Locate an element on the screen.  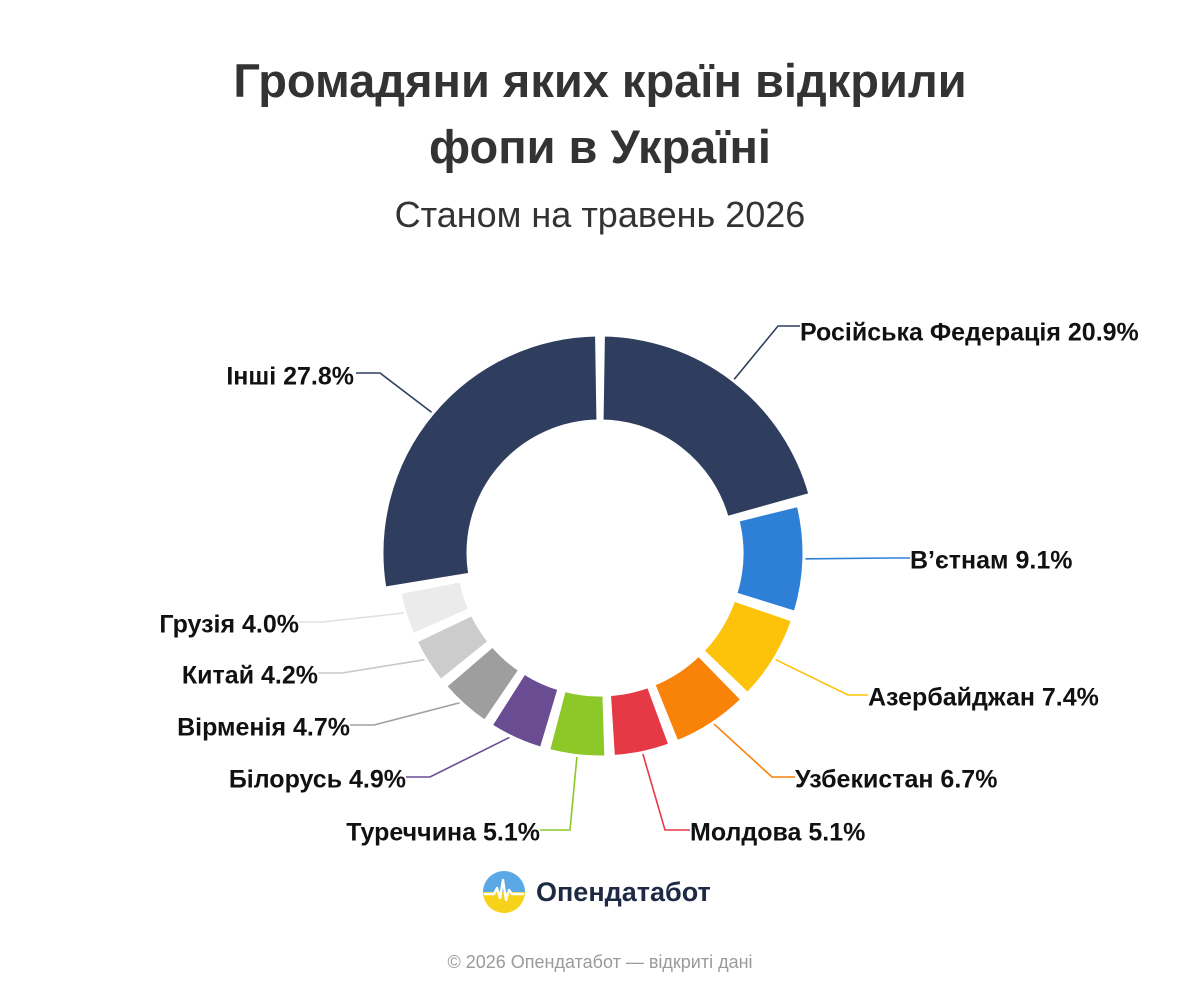
slice-label: Інші 27.8% is located at coordinates (290, 377).